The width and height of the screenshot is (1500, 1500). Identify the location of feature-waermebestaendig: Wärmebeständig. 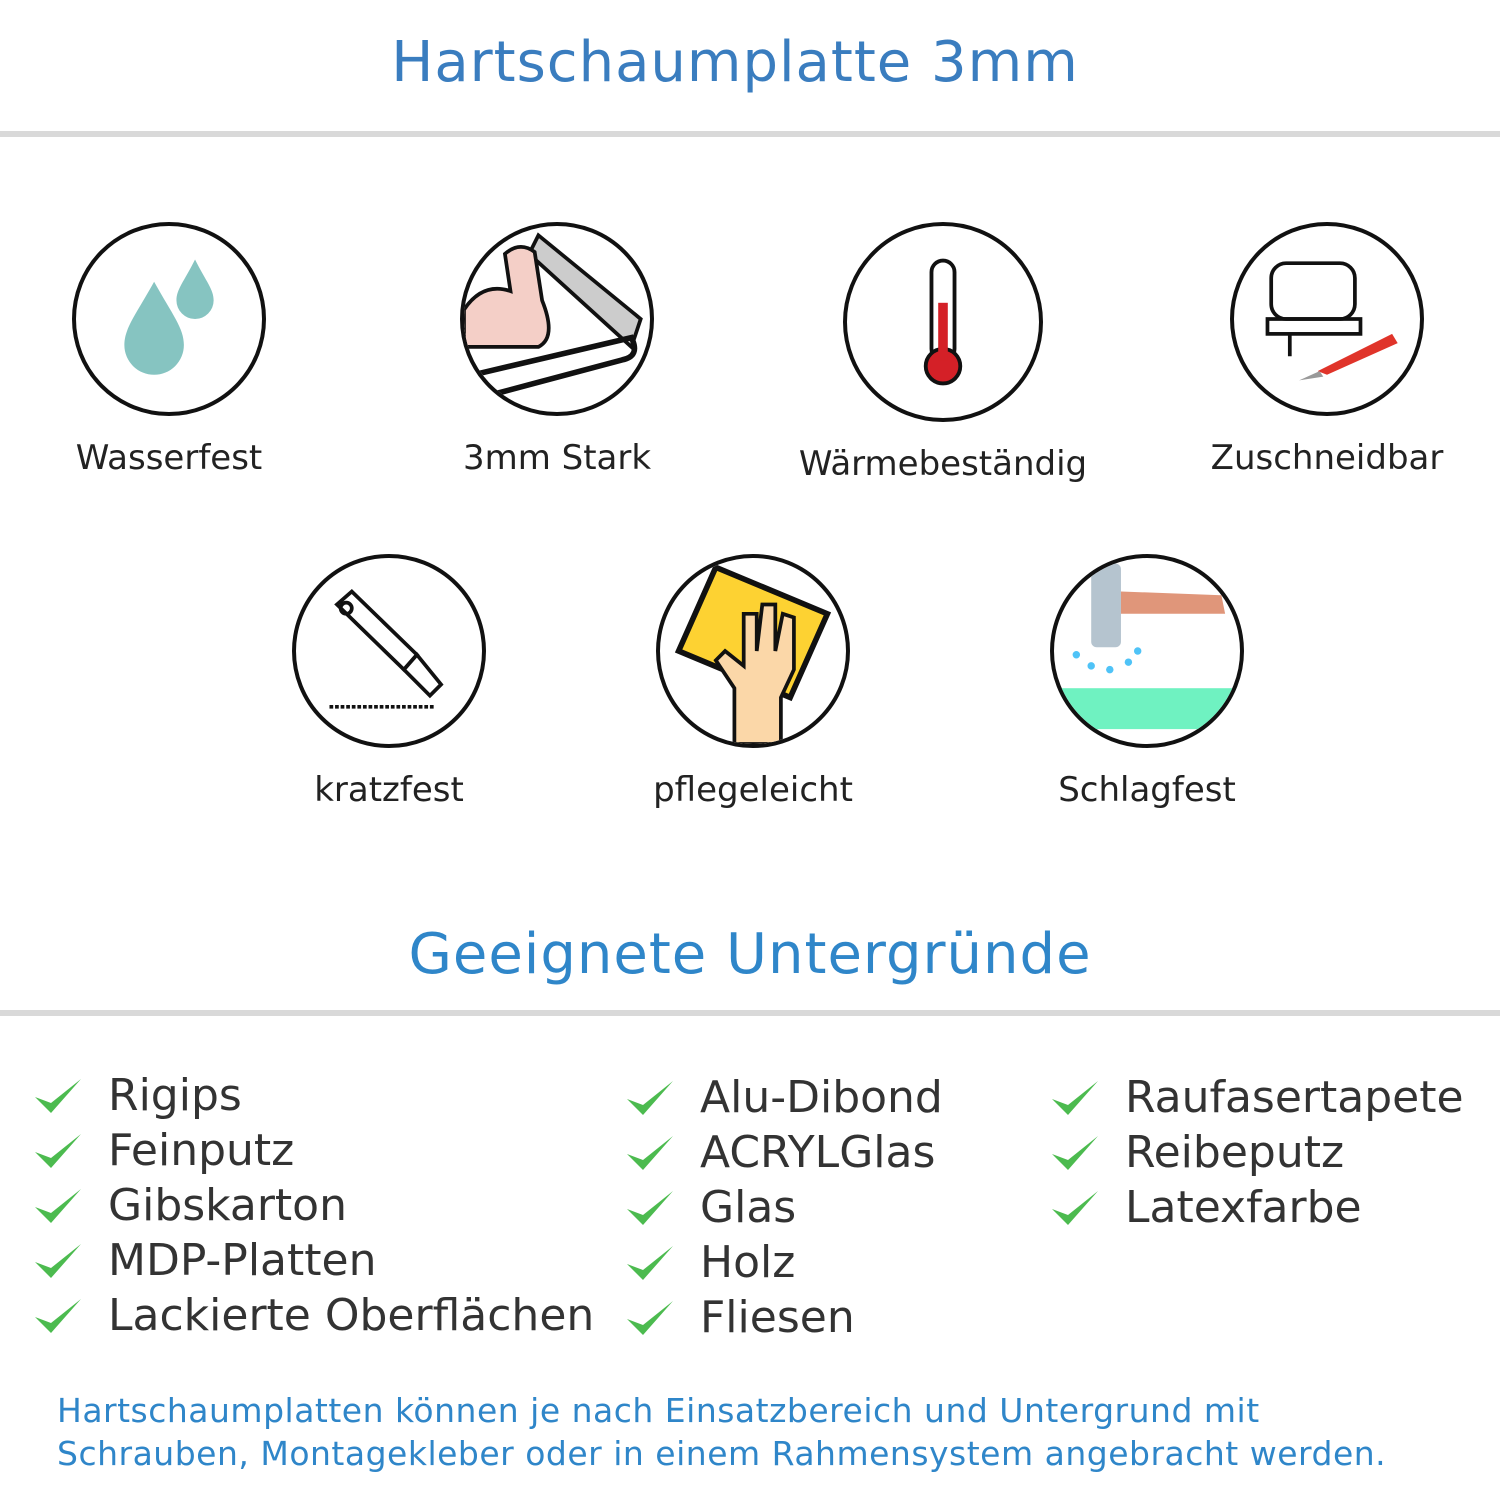
(943, 353).